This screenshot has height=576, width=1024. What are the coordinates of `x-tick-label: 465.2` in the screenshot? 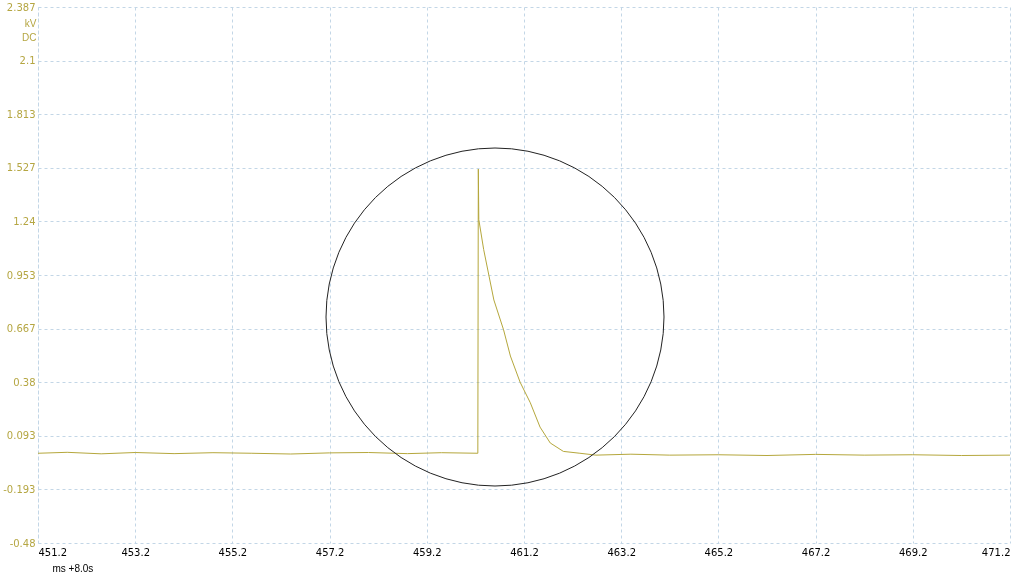 It's located at (719, 552).